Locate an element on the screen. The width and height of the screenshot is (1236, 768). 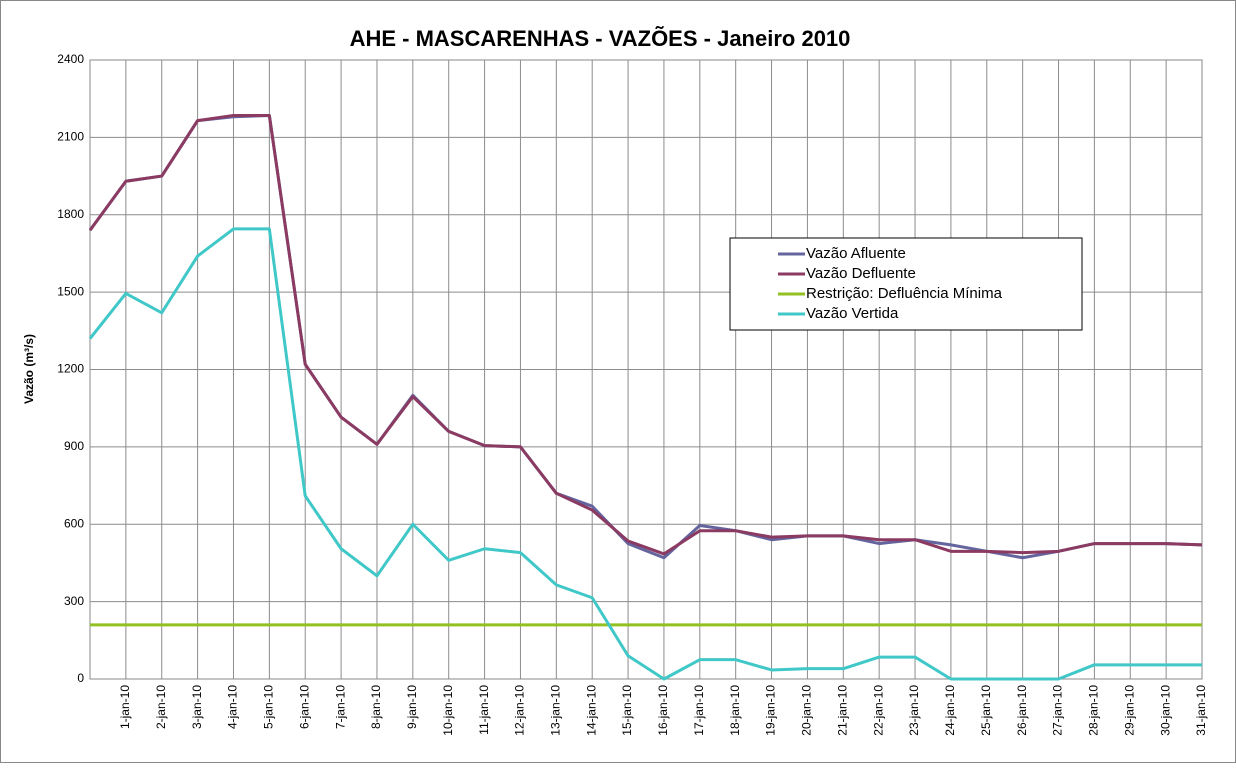
y-axis-label: Vazão (m³/s) is located at coordinates (29, 369).